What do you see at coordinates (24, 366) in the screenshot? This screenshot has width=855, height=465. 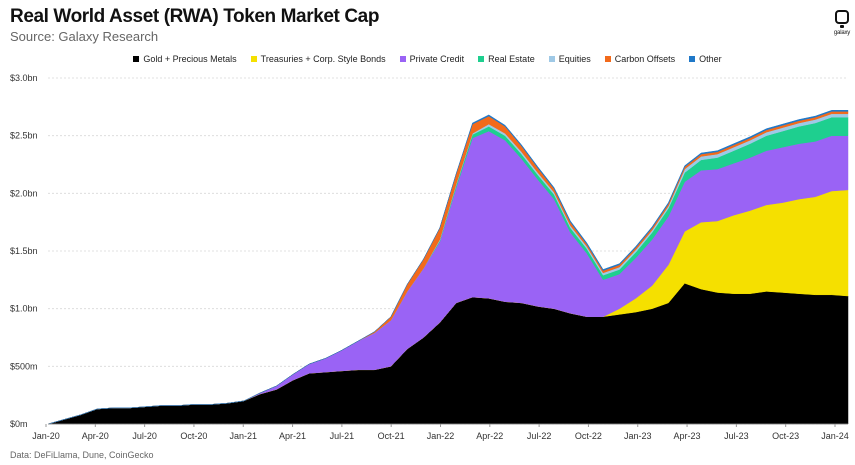 I see `y-tick-label: $500m` at bounding box center [24, 366].